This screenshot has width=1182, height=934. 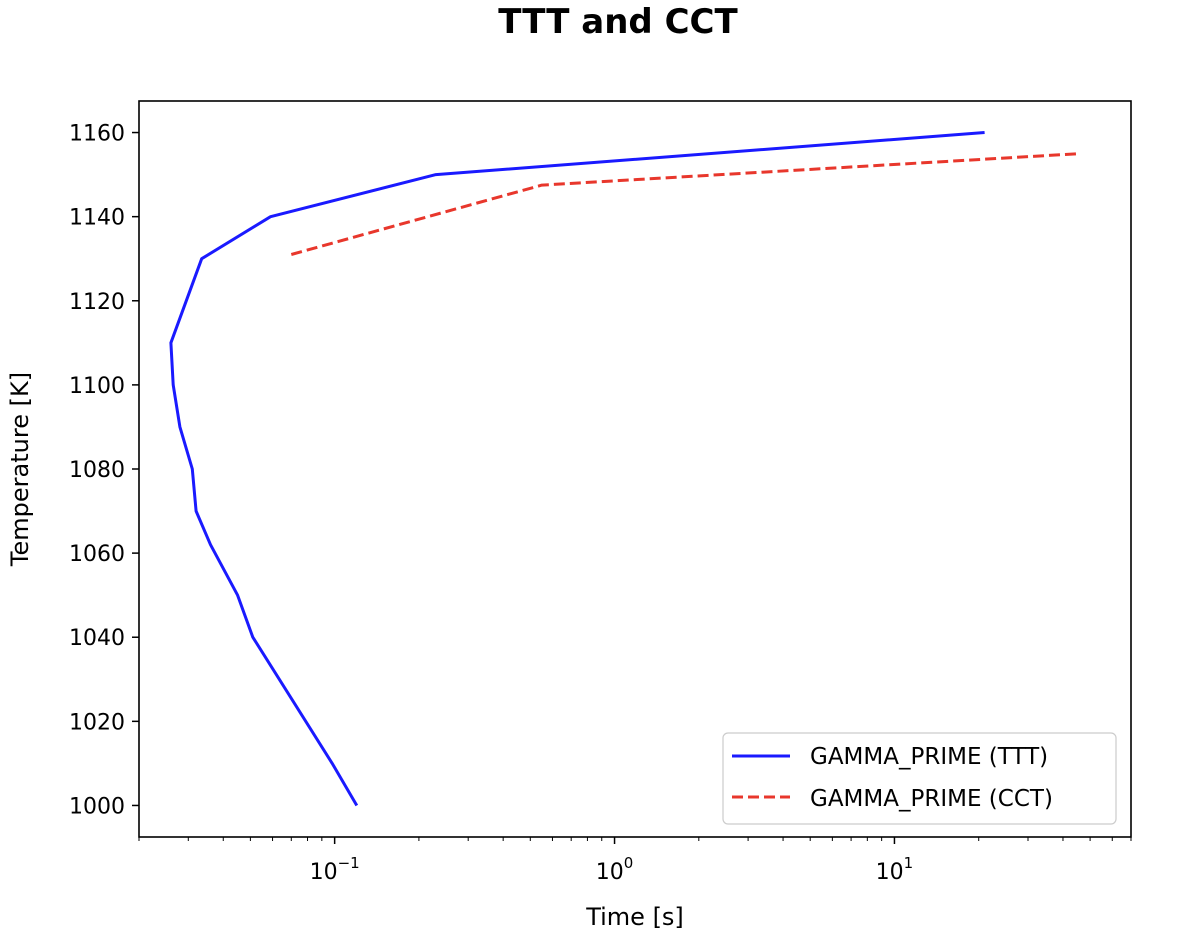 I want to click on y-tick-label: 1140, so click(x=97, y=218).